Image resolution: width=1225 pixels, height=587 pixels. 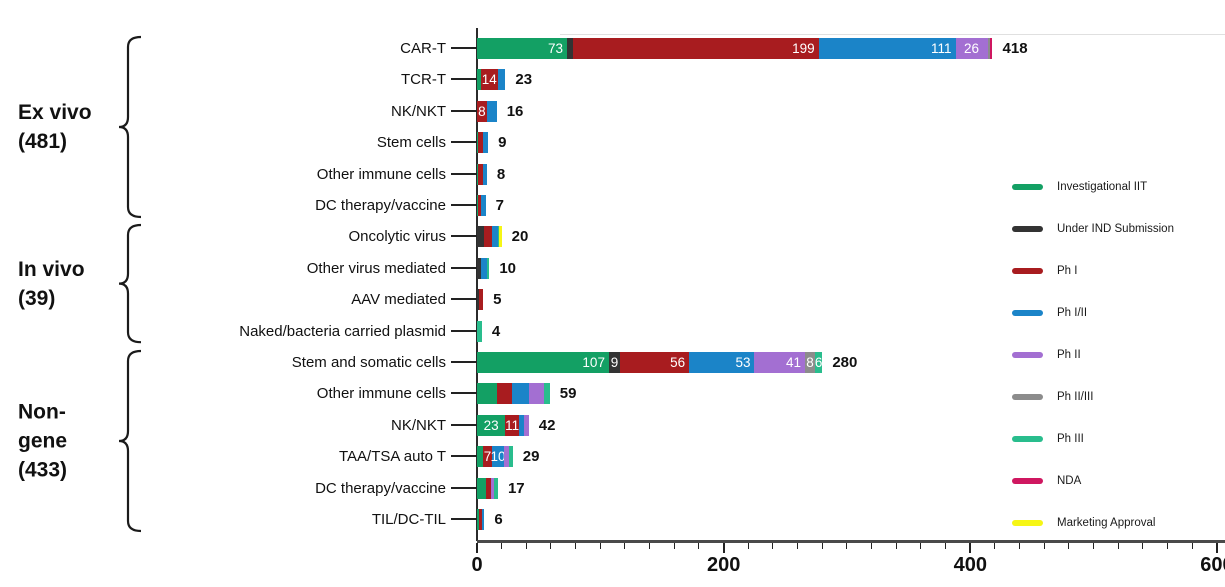 I want to click on bar-segment-ph-iii: 6, so click(x=818, y=362).